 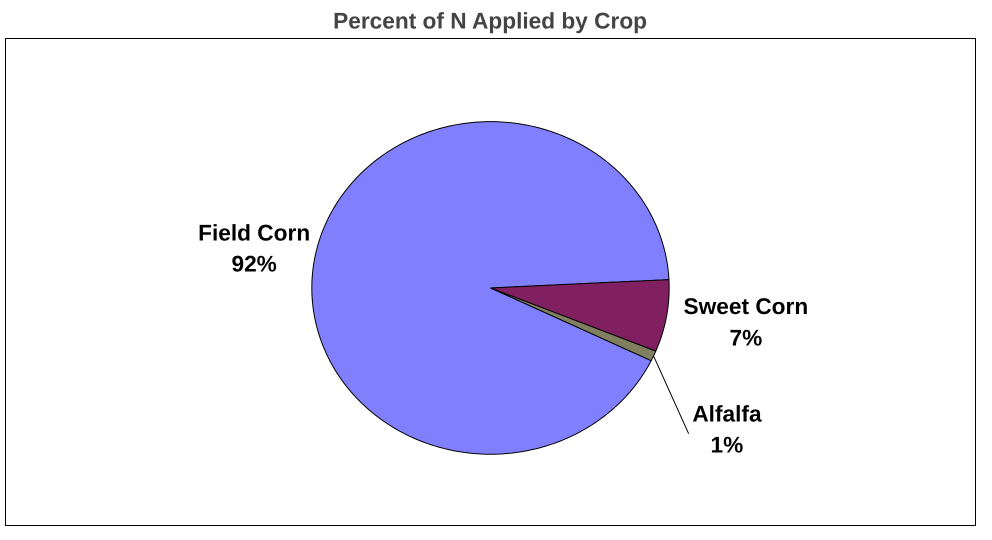 I want to click on data-label: 92%, so click(x=254, y=263).